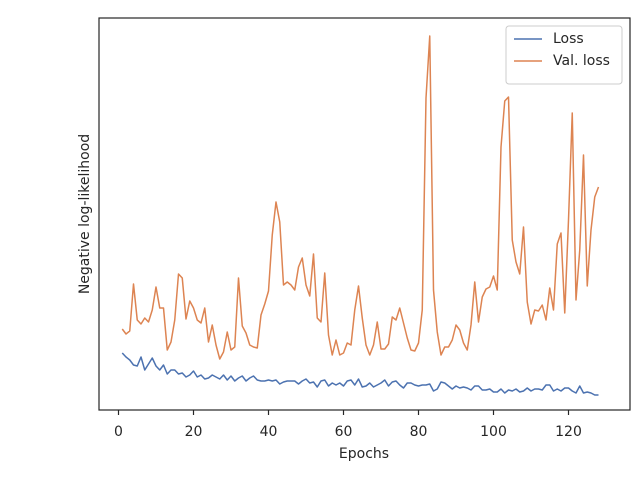  I want to click on x-tick-label: 0, so click(118, 432).